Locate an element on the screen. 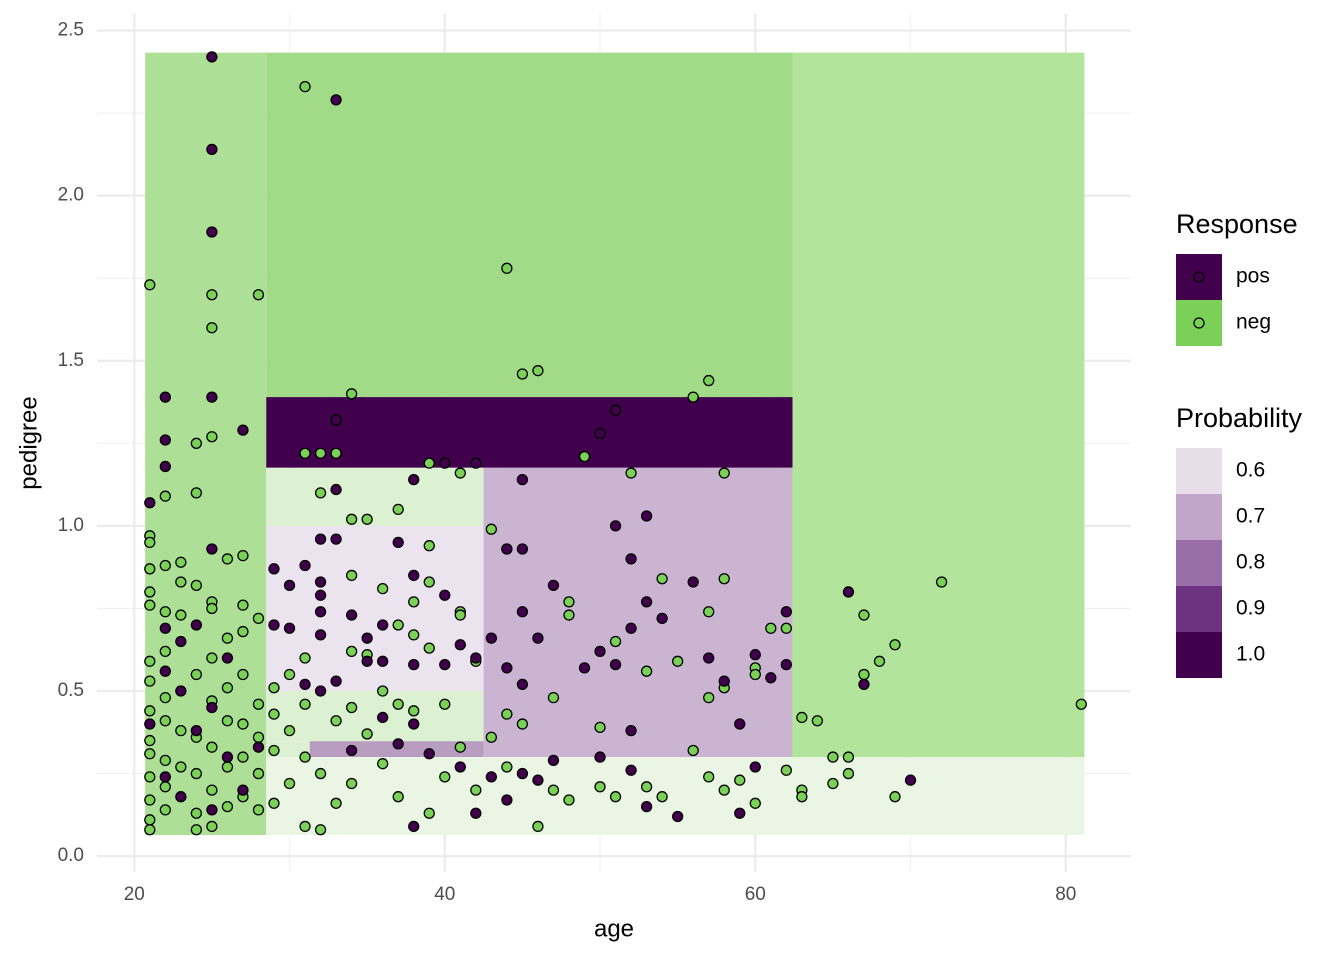 The image size is (1344, 965). probability-label: 0.6 is located at coordinates (1250, 470).